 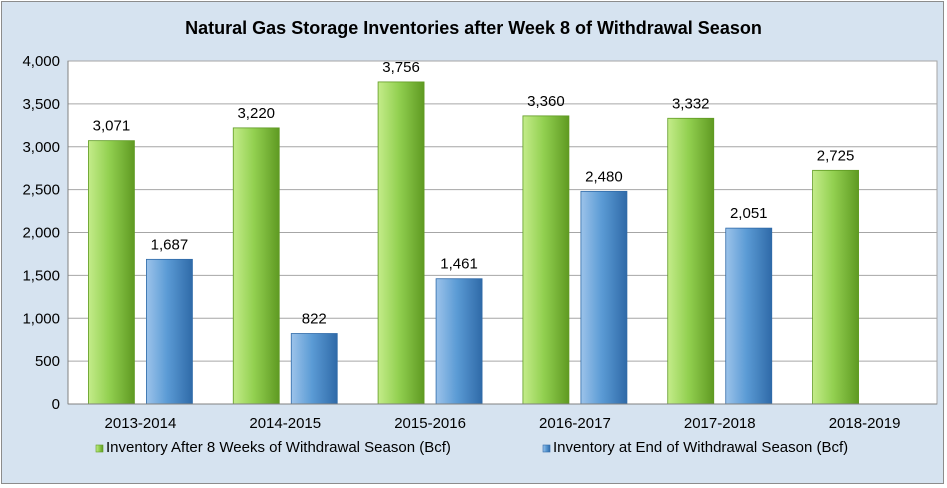 What do you see at coordinates (56, 404) in the screenshot?
I see `y-tick-label: 0` at bounding box center [56, 404].